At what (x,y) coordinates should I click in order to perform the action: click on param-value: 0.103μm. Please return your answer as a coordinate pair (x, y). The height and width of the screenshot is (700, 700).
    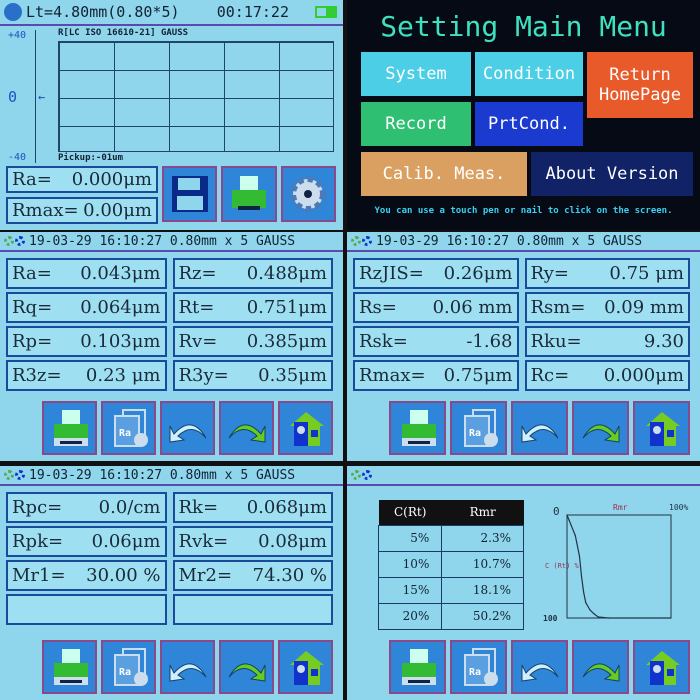
    Looking at the image, I should click on (120, 341).